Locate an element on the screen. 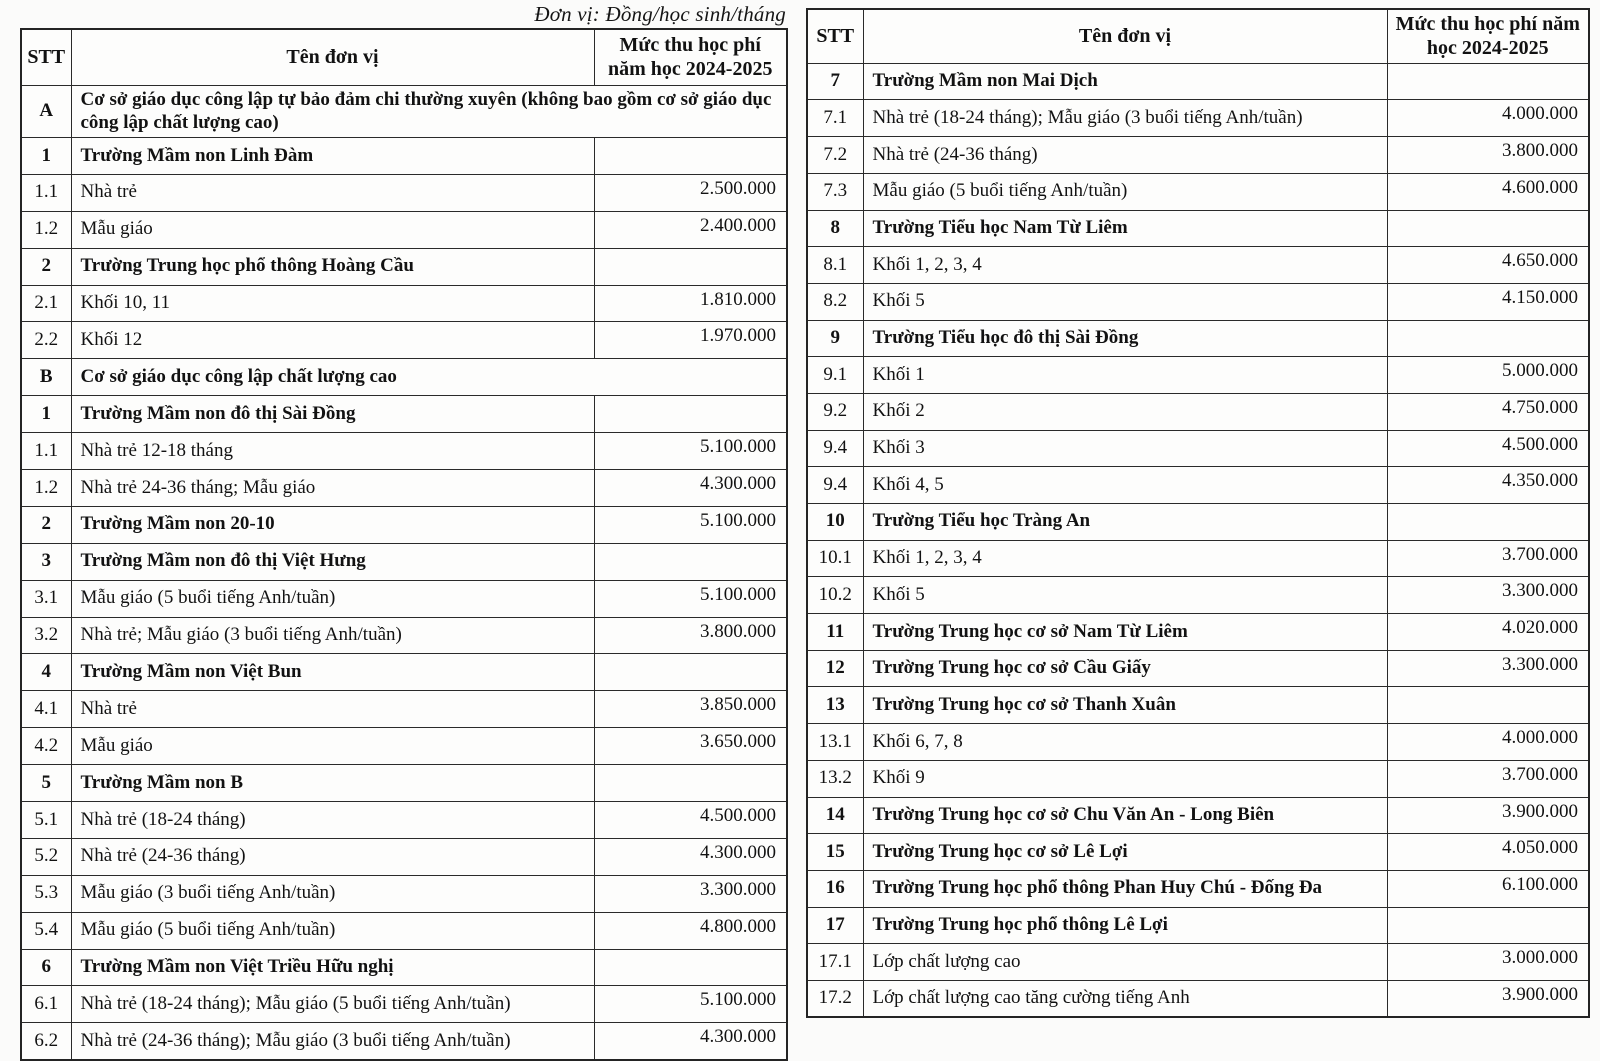 The height and width of the screenshot is (1061, 1600). row-stt: 13.2 is located at coordinates (835, 778).